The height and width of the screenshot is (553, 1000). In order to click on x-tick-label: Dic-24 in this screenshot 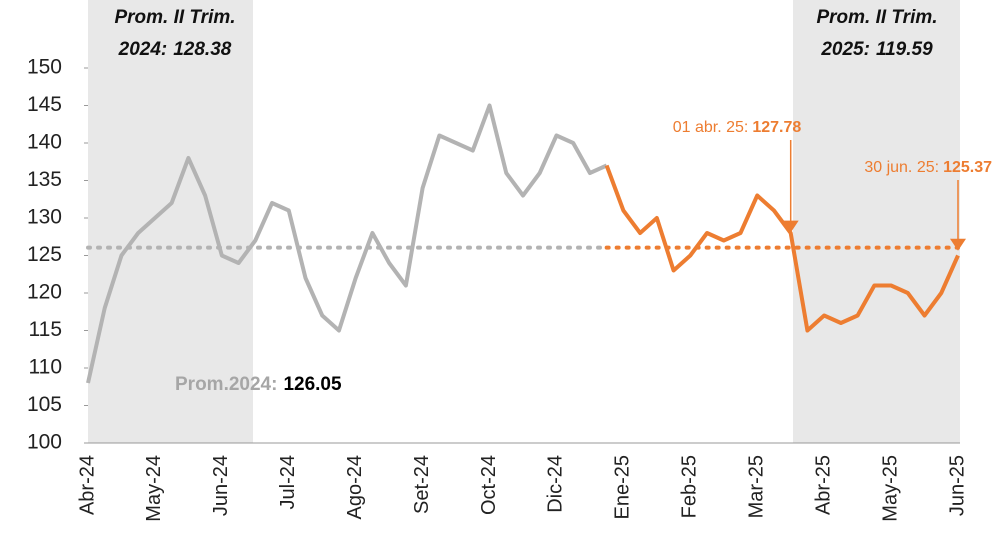, I will do `click(556, 484)`.